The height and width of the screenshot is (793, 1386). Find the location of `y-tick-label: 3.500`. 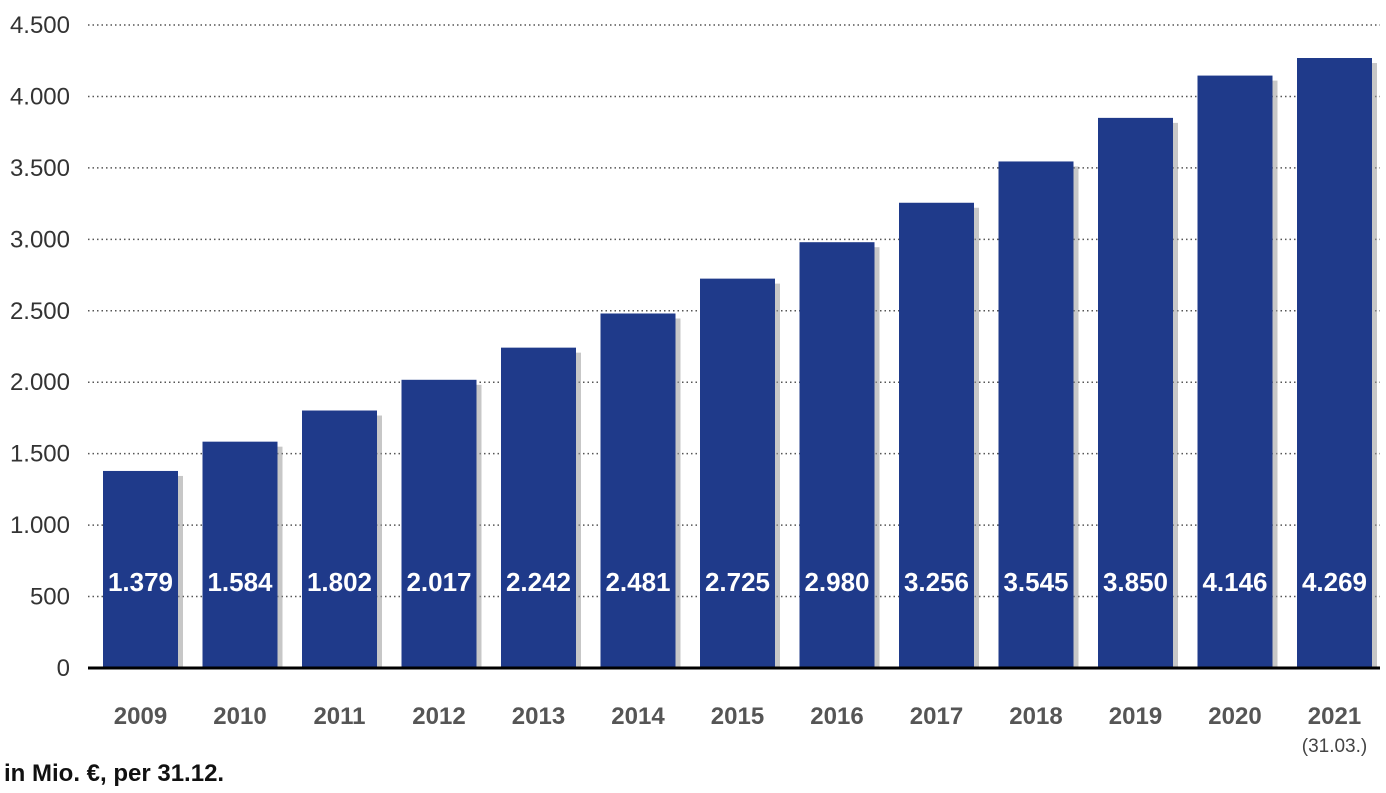

y-tick-label: 3.500 is located at coordinates (40, 168).